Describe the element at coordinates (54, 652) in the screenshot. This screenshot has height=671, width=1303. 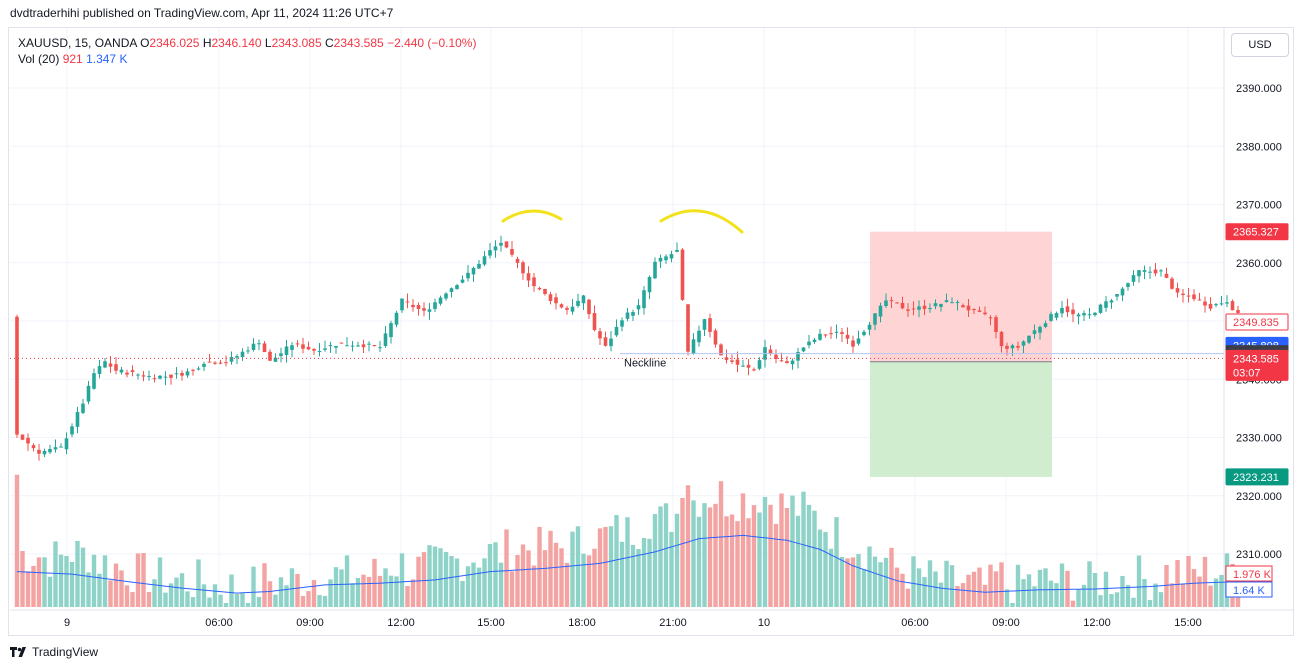
I see `footer-brand: TradingView` at that location.